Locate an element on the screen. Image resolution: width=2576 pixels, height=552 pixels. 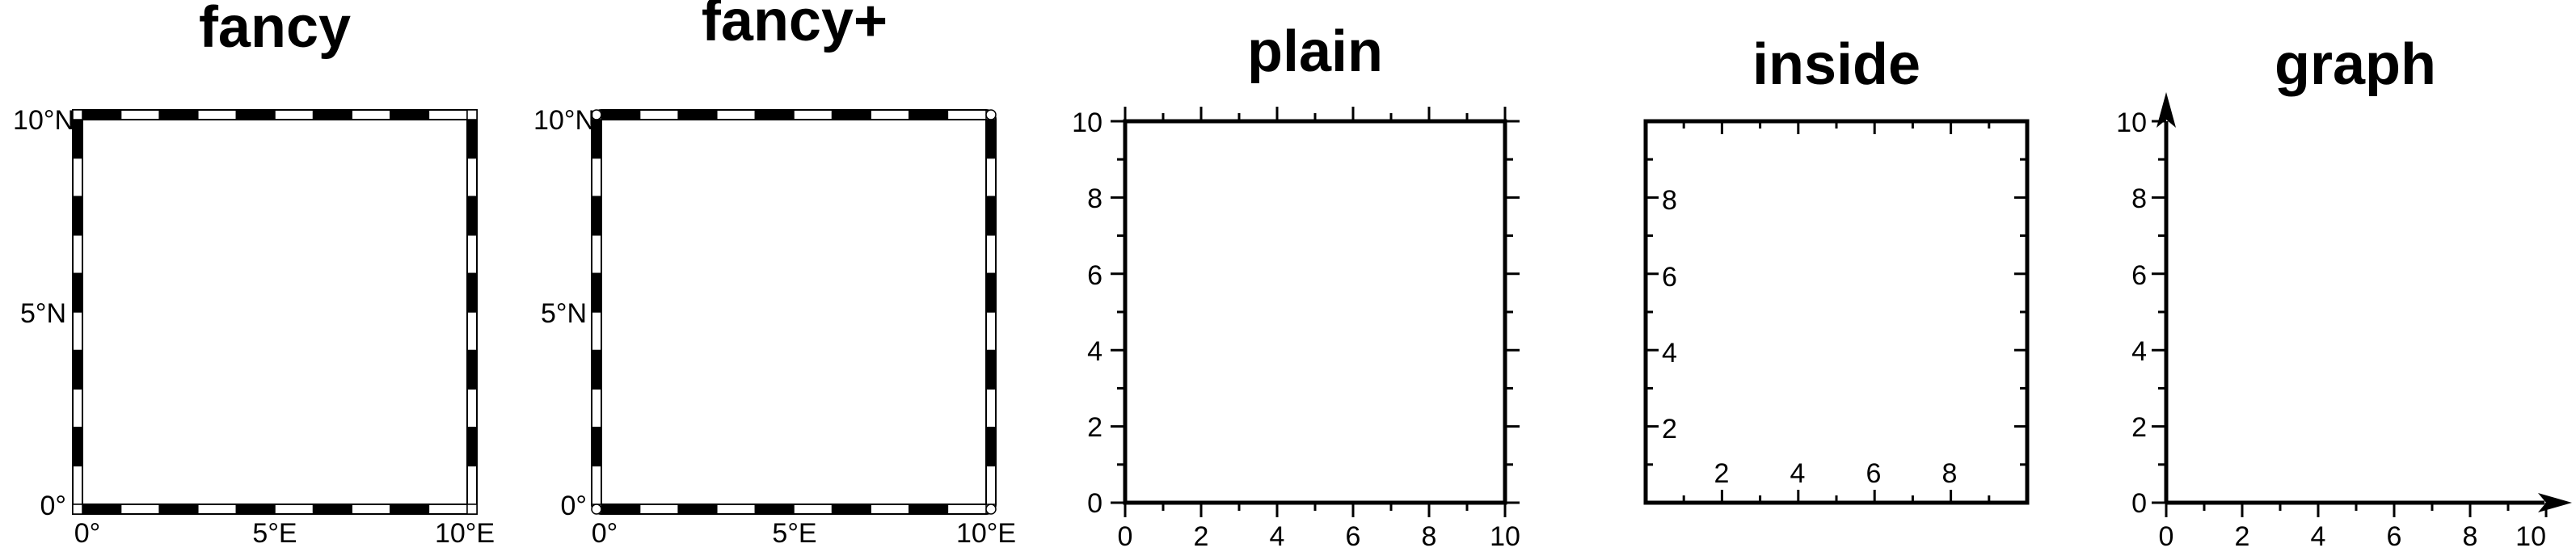
panel-title-graph: graph is located at coordinates (2356, 65).